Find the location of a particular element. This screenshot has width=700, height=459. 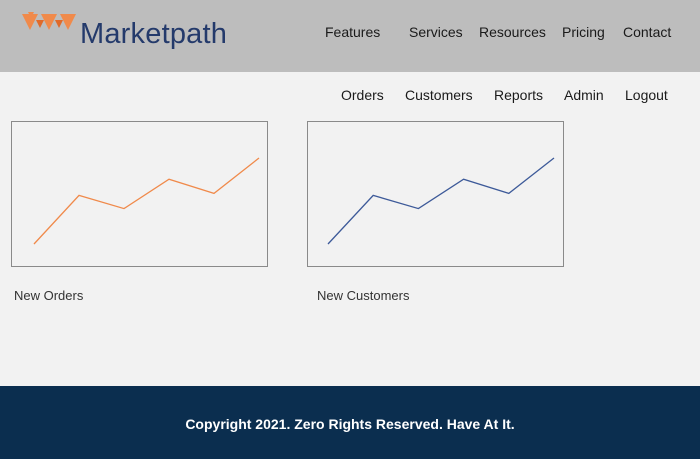

new-customers-chart is located at coordinates (435, 194).